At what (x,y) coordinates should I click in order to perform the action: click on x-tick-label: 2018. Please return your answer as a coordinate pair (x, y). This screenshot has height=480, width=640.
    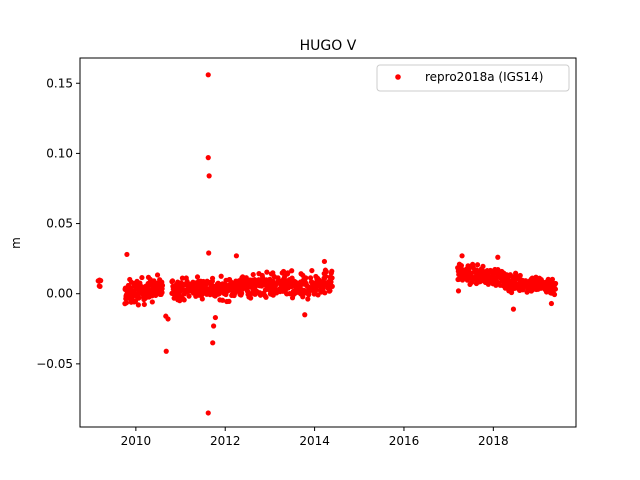
    Looking at the image, I should click on (493, 441).